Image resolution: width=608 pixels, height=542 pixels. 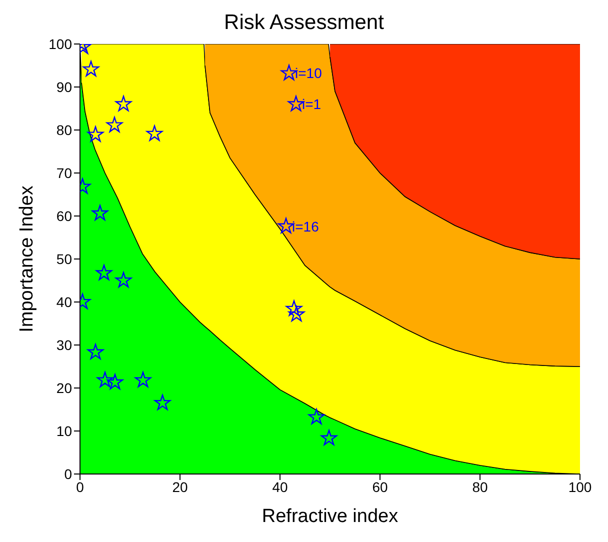 What do you see at coordinates (312, 104) in the screenshot?
I see `annotation: i=1` at bounding box center [312, 104].